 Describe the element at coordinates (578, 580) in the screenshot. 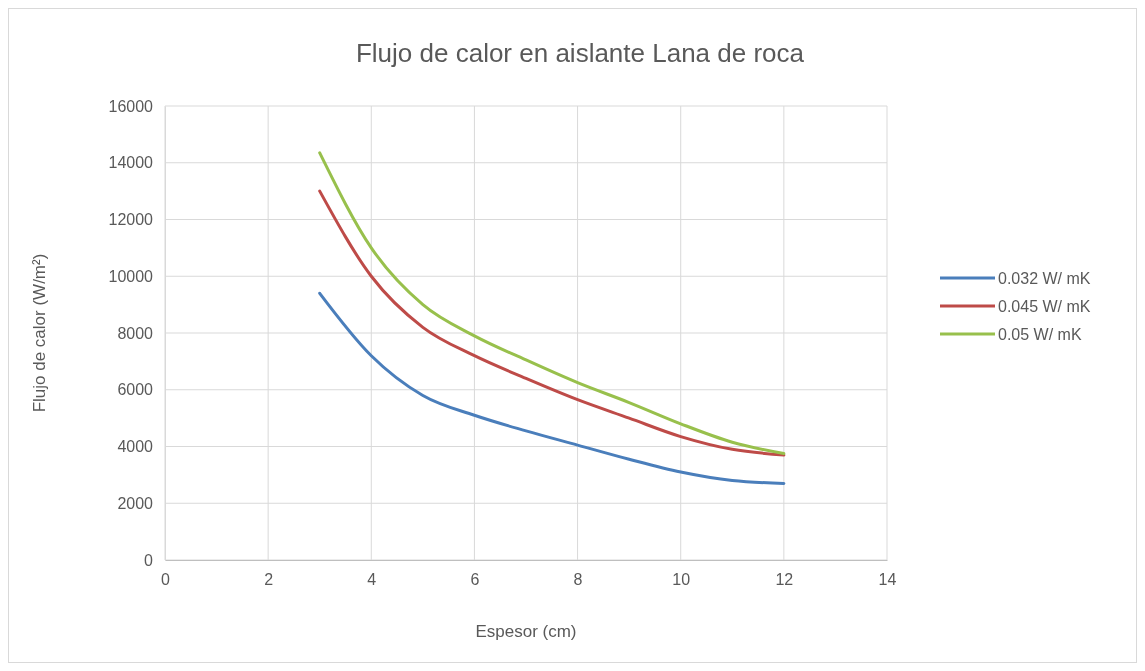

I see `x-tick-label: 8` at that location.